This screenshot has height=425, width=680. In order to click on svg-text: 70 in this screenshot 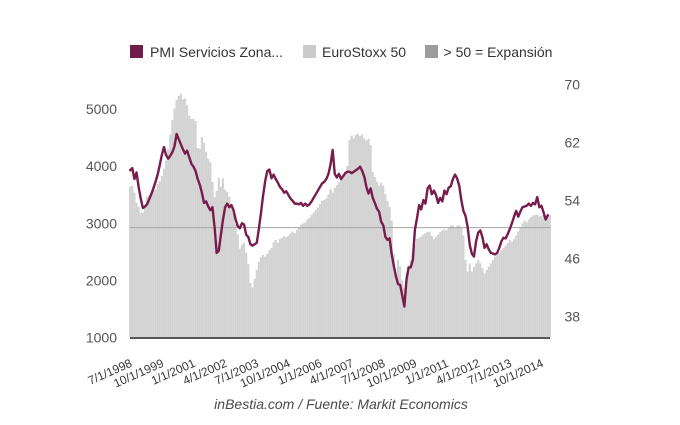, I will do `click(573, 85)`.